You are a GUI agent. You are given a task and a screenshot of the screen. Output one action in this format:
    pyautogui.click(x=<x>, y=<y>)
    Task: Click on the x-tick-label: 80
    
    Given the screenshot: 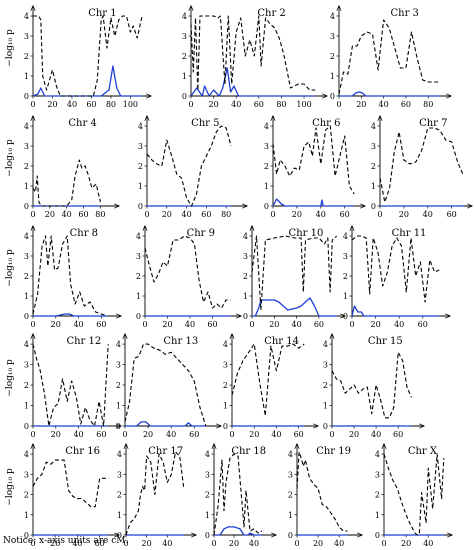 What is the action you would take?
    pyautogui.click(x=428, y=104)
    